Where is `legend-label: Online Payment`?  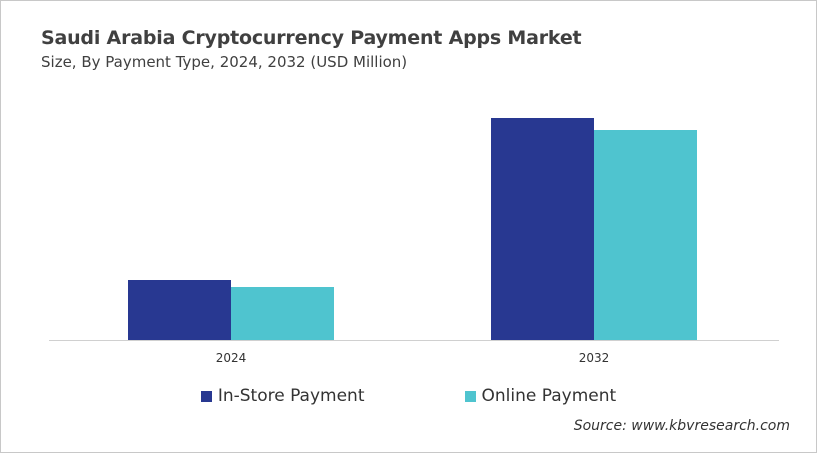 legend-label: Online Payment is located at coordinates (549, 396).